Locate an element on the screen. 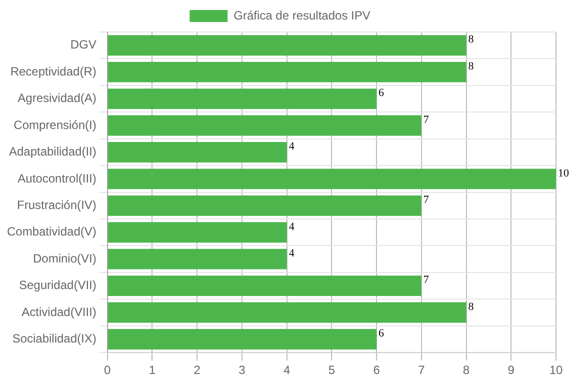 This screenshot has height=383, width=574. y-tick-label: Sociabilidad(IX) is located at coordinates (54, 339).